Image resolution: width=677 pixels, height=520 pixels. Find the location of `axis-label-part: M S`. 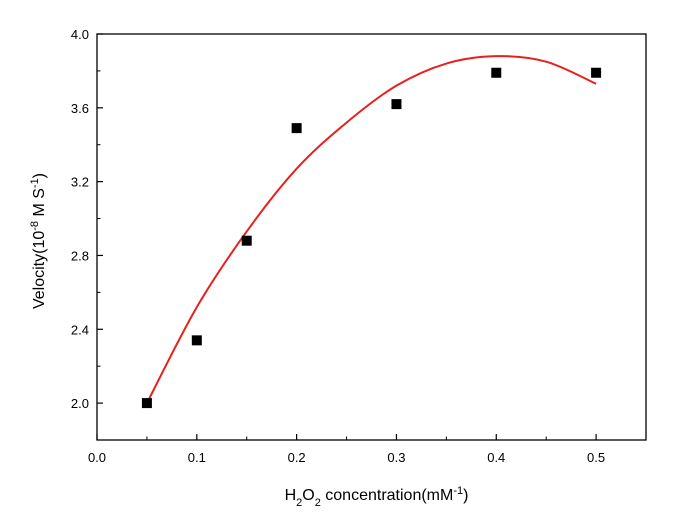

axis-label-part: M S is located at coordinates (39, 204).